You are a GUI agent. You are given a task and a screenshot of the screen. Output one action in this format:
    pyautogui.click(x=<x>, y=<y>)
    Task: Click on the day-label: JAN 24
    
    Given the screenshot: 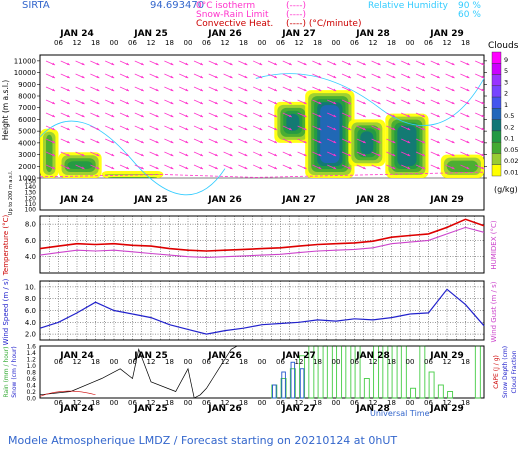 What is the action you would take?
    pyautogui.click(x=76, y=200)
    